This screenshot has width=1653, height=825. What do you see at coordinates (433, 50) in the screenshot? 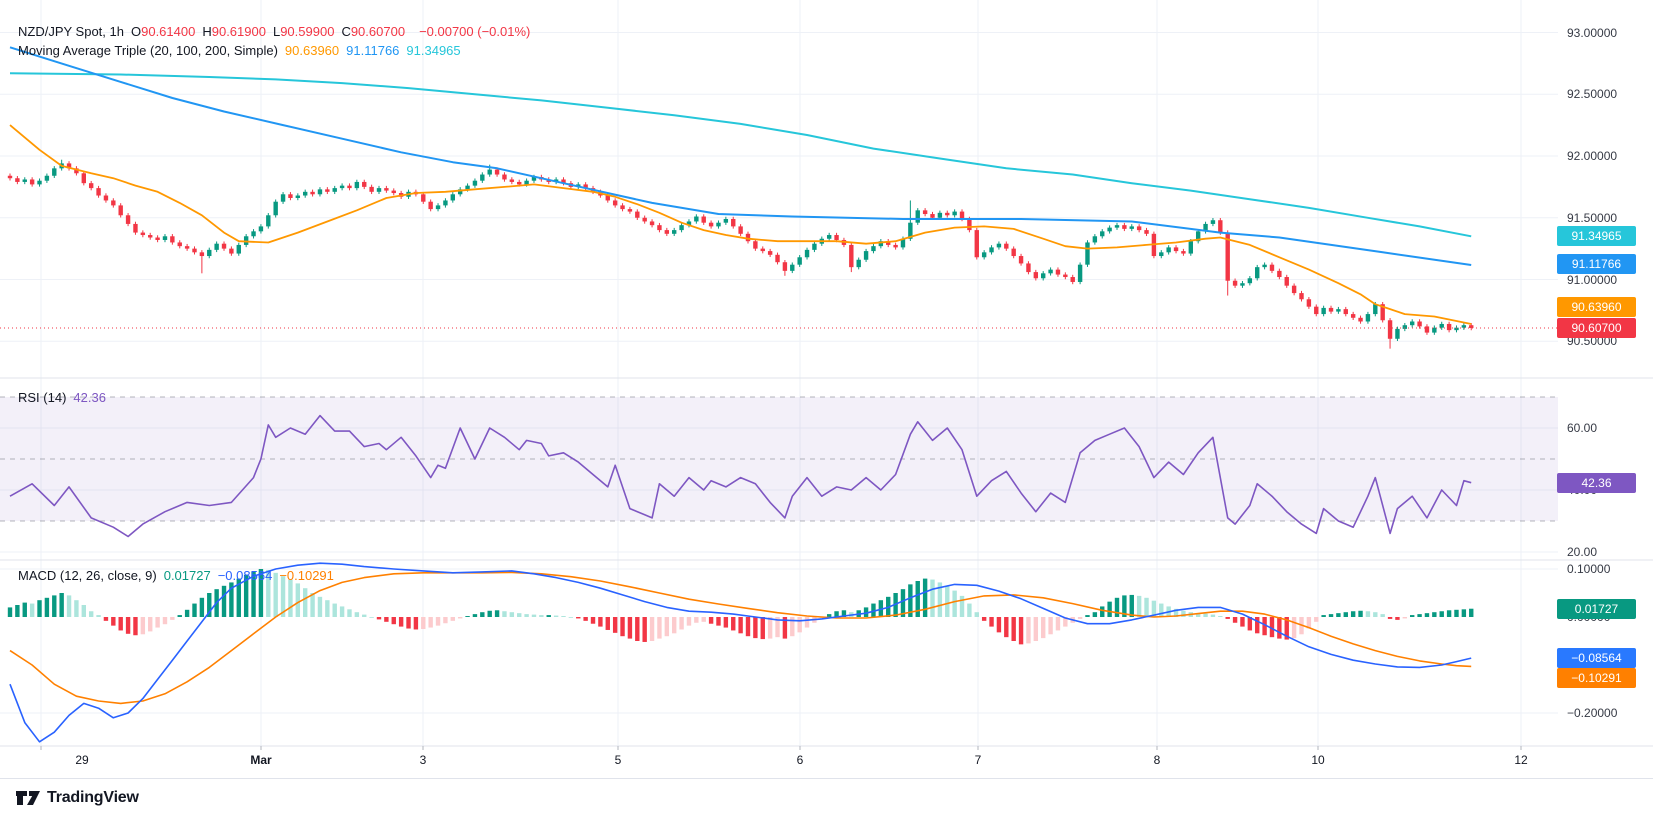
I see `ma200-value: 91.34965` at bounding box center [433, 50].